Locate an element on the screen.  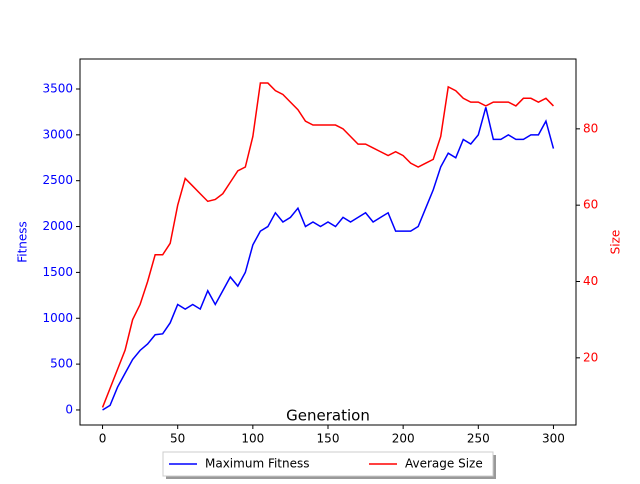
y-tick-label: 1000 is located at coordinates (57, 318).